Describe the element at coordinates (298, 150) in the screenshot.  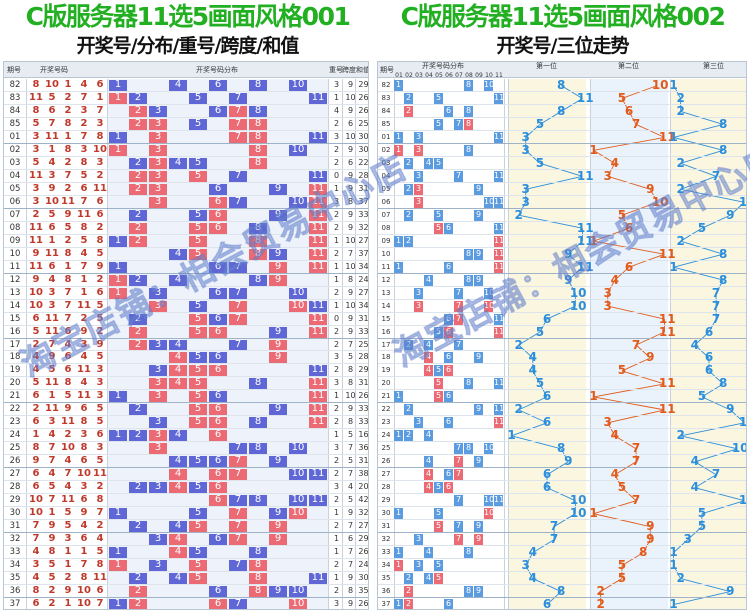
I see `distribution-ball: 10` at that location.